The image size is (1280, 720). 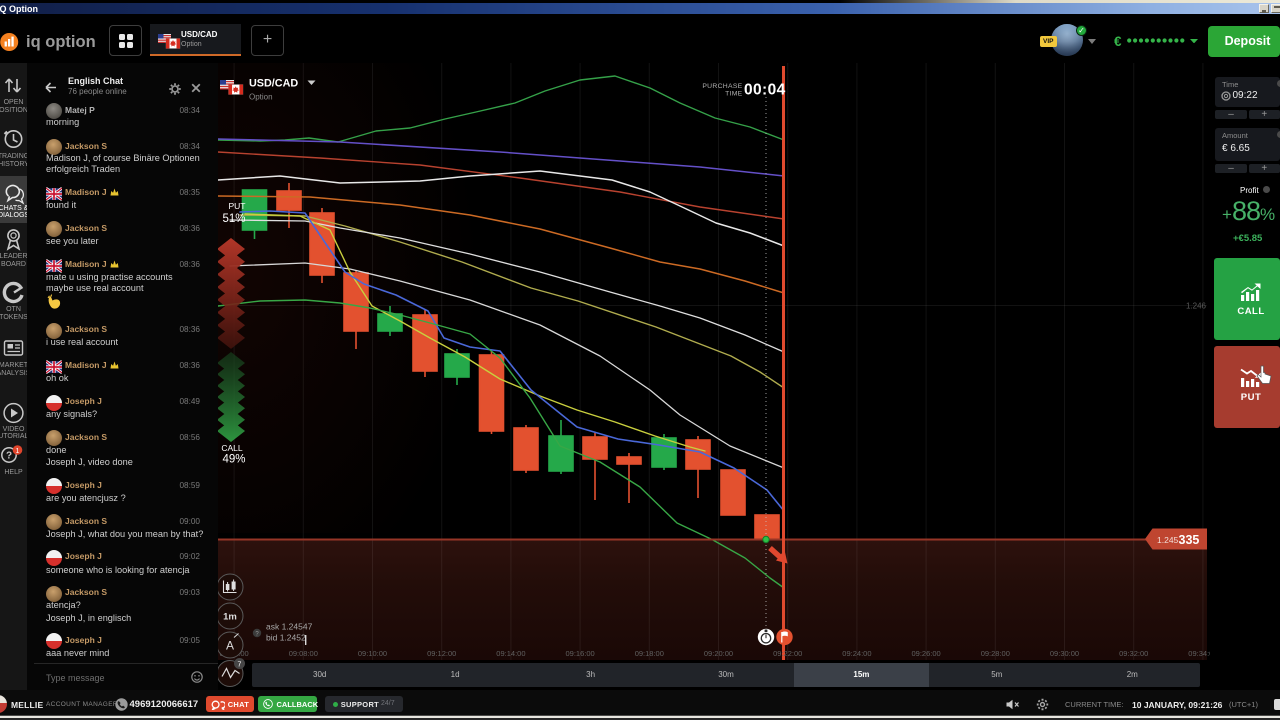 What do you see at coordinates (240, 665) in the screenshot?
I see `svg-text: 7` at bounding box center [240, 665].